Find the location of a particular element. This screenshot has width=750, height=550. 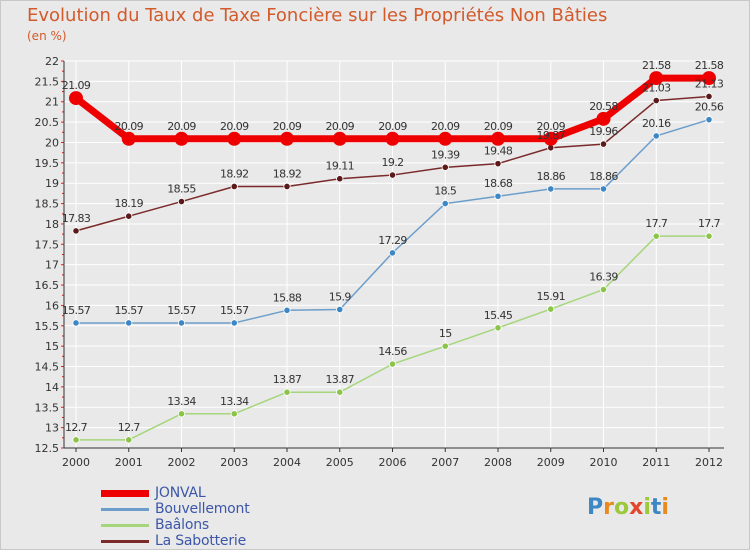

x-tick-label: 2012 is located at coordinates (709, 462).